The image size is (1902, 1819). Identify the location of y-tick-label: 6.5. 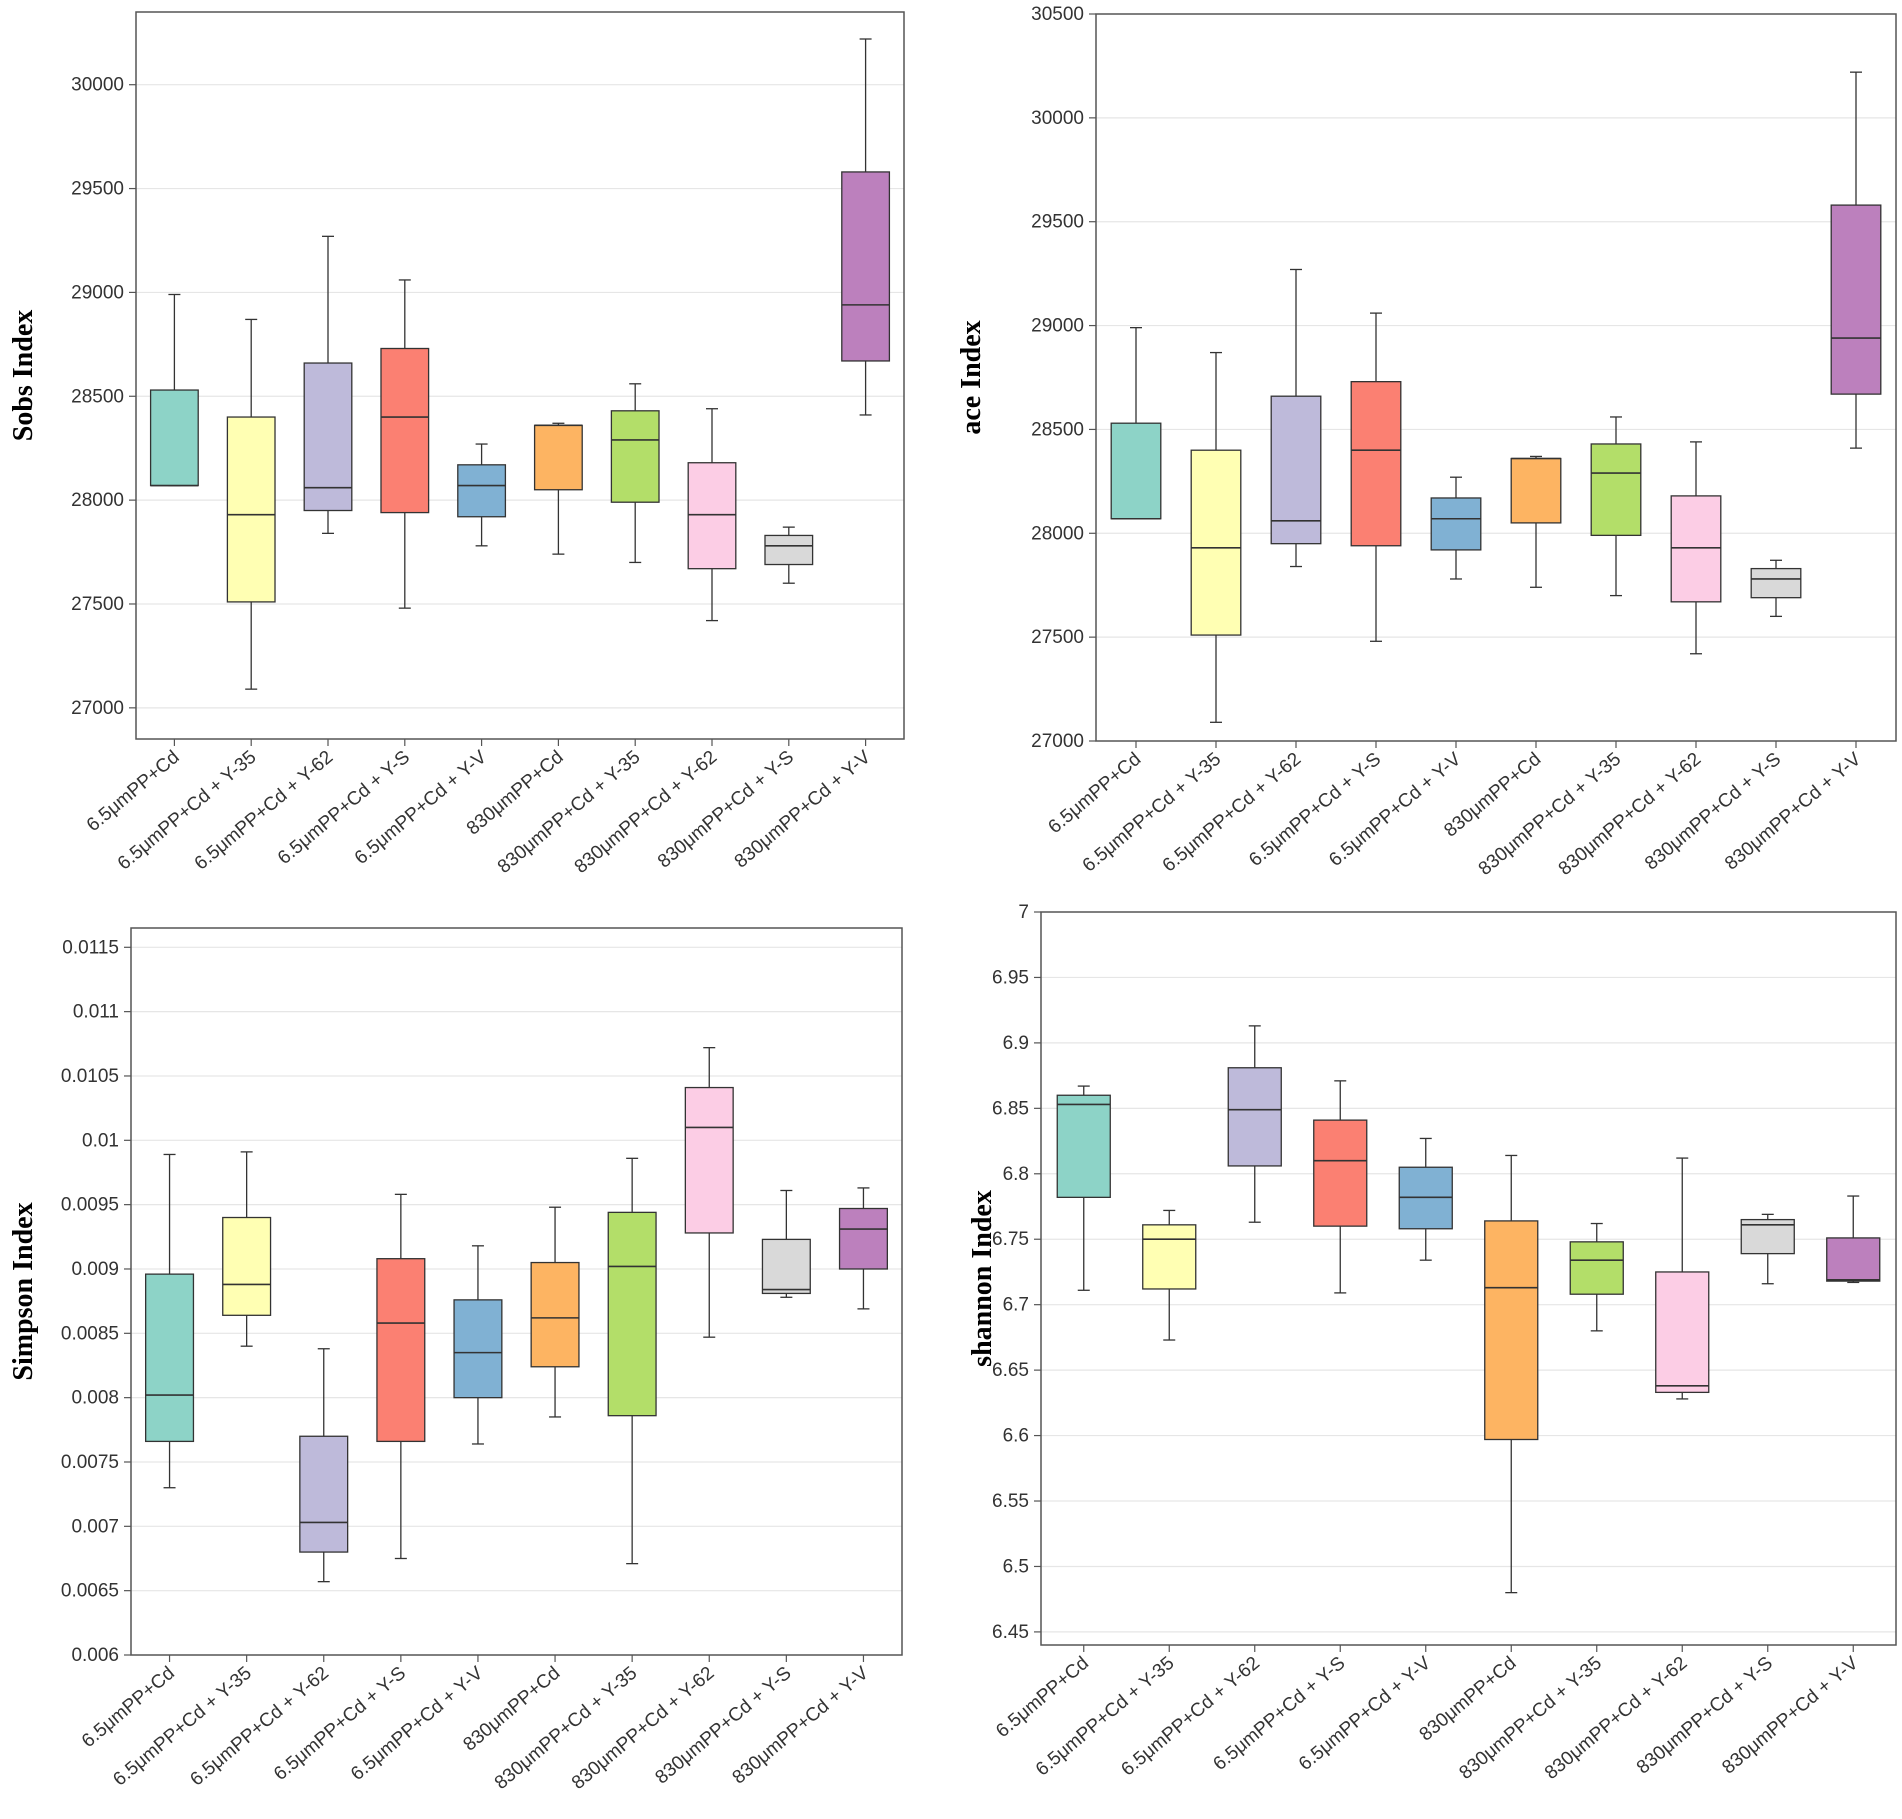
(1016, 1566).